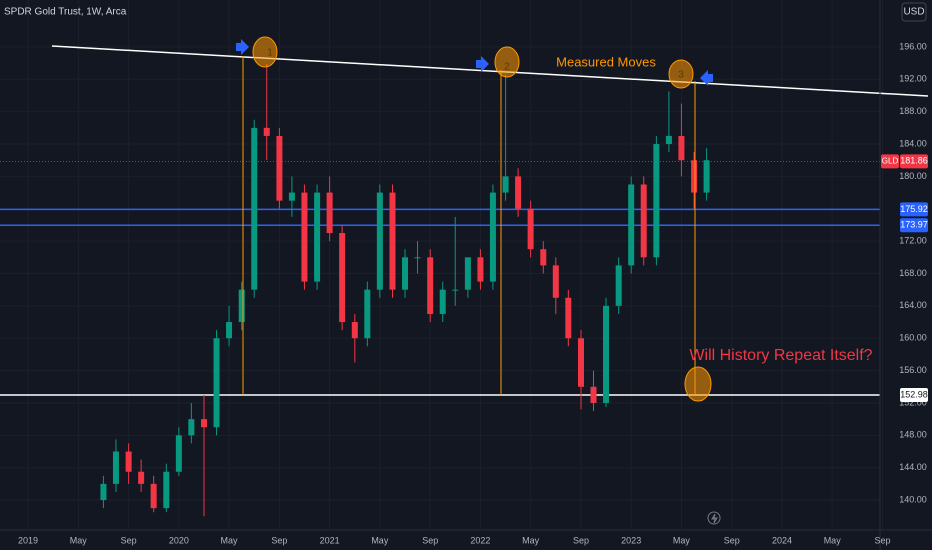 The image size is (932, 550). Describe the element at coordinates (714, 518) in the screenshot. I see `flash-icon` at that location.